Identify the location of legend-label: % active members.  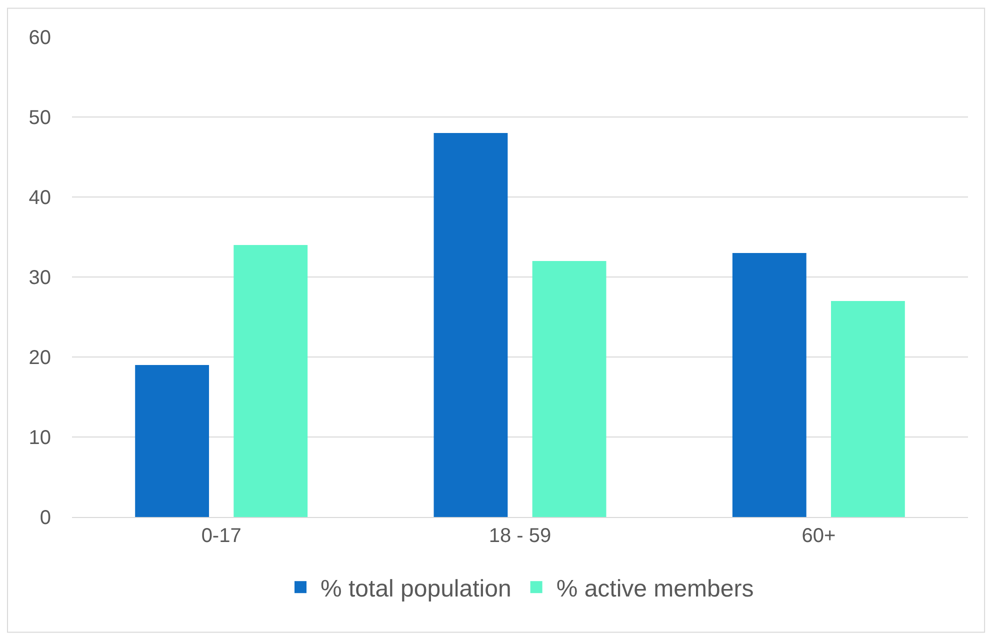
(655, 588).